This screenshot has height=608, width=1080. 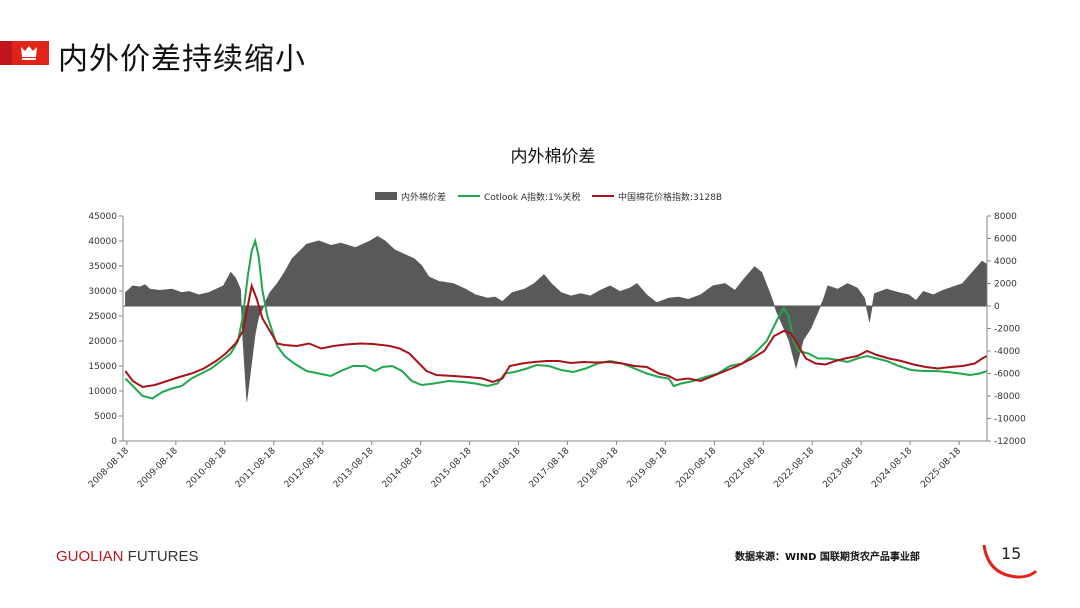 I want to click on x-tick-label: 2016-08-18, so click(x=501, y=468).